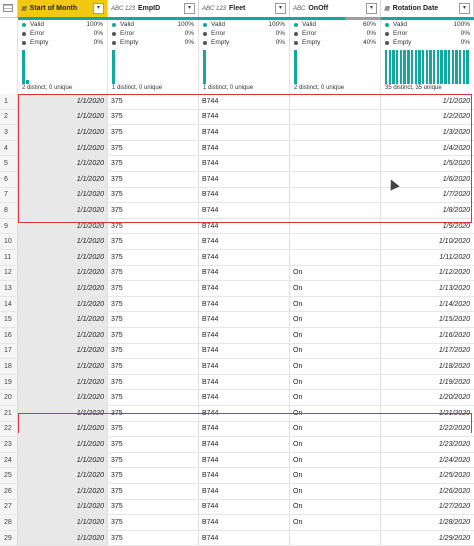 The width and height of the screenshot is (474, 546). I want to click on row-number: 21, so click(9, 413).